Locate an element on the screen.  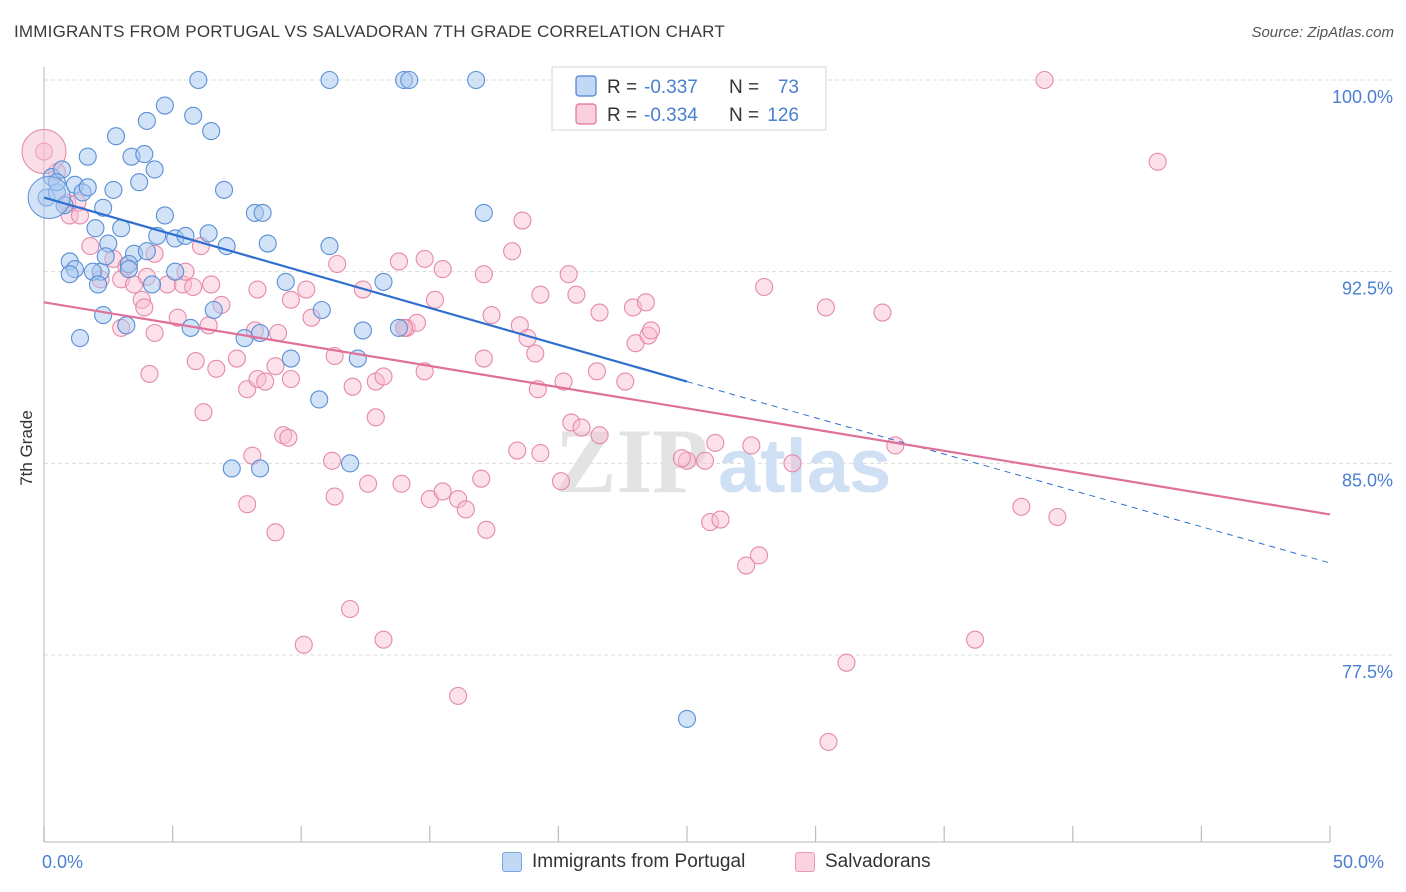
trendline-portugal is located at coordinates (365, 289).